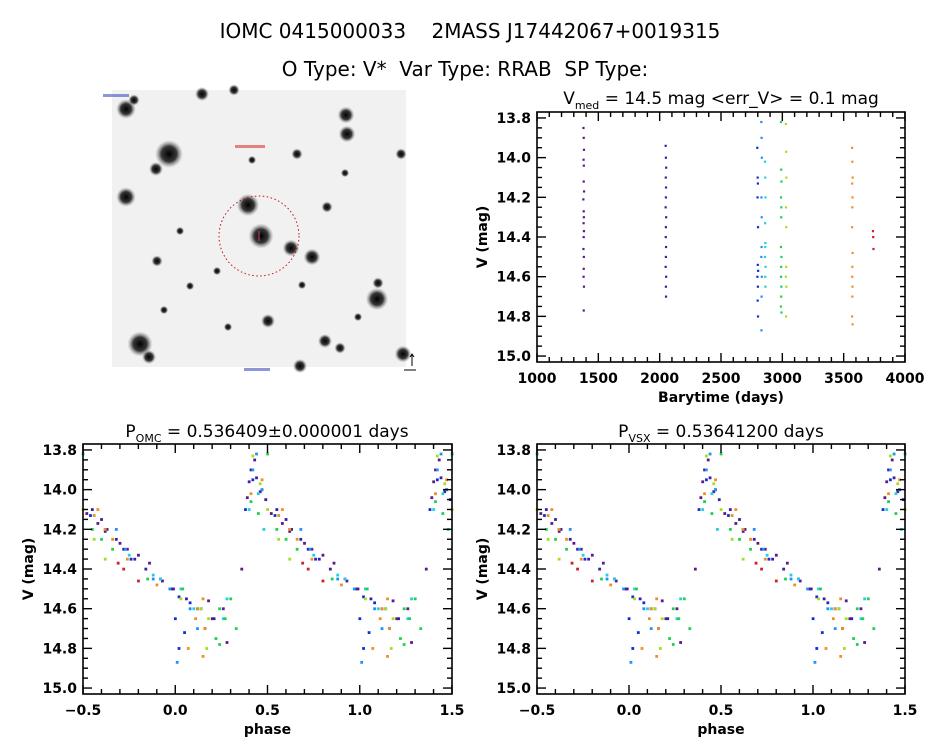 This screenshot has height=747, width=944. Describe the element at coordinates (267, 711) in the screenshot. I see `x-tick-label: 0.5` at that location.